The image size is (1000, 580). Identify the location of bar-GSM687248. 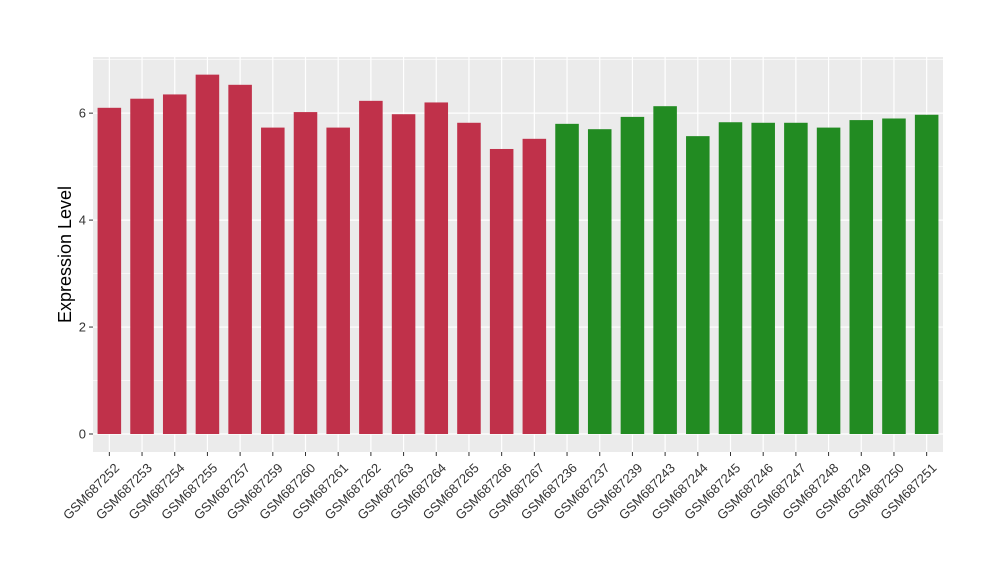
(828, 281).